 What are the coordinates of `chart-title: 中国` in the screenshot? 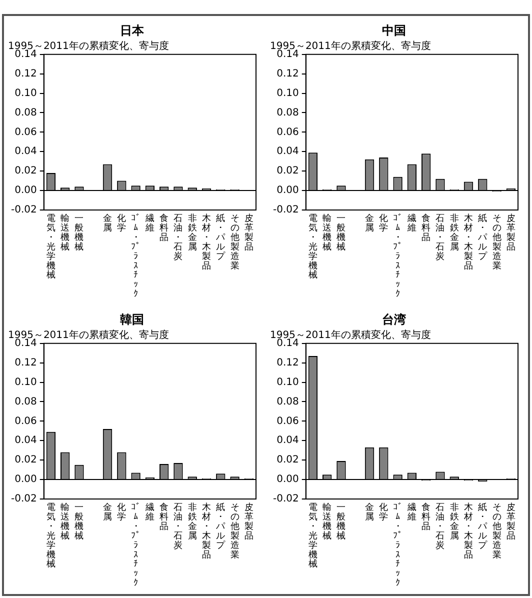 It's located at (394, 30).